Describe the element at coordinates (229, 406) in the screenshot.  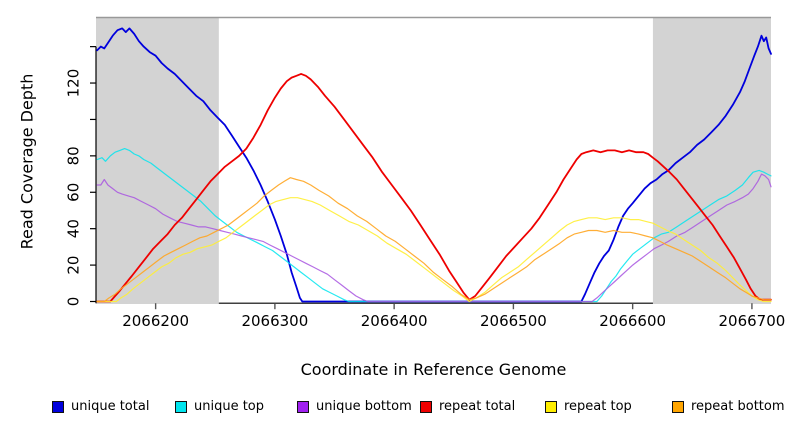
I see `legend-label: unique top` at that location.